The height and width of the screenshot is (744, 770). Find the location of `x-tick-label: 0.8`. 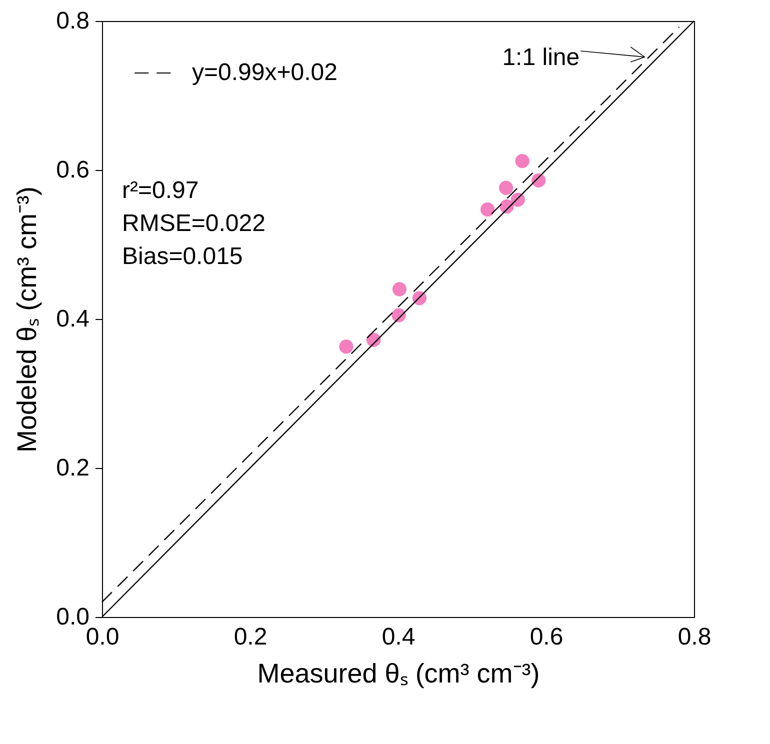

x-tick-label: 0.8 is located at coordinates (695, 637).